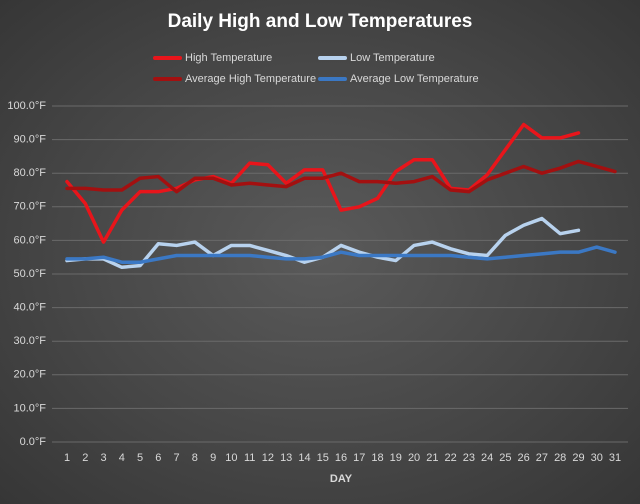  What do you see at coordinates (597, 458) in the screenshot?
I see `x-tick-label: 30` at bounding box center [597, 458].